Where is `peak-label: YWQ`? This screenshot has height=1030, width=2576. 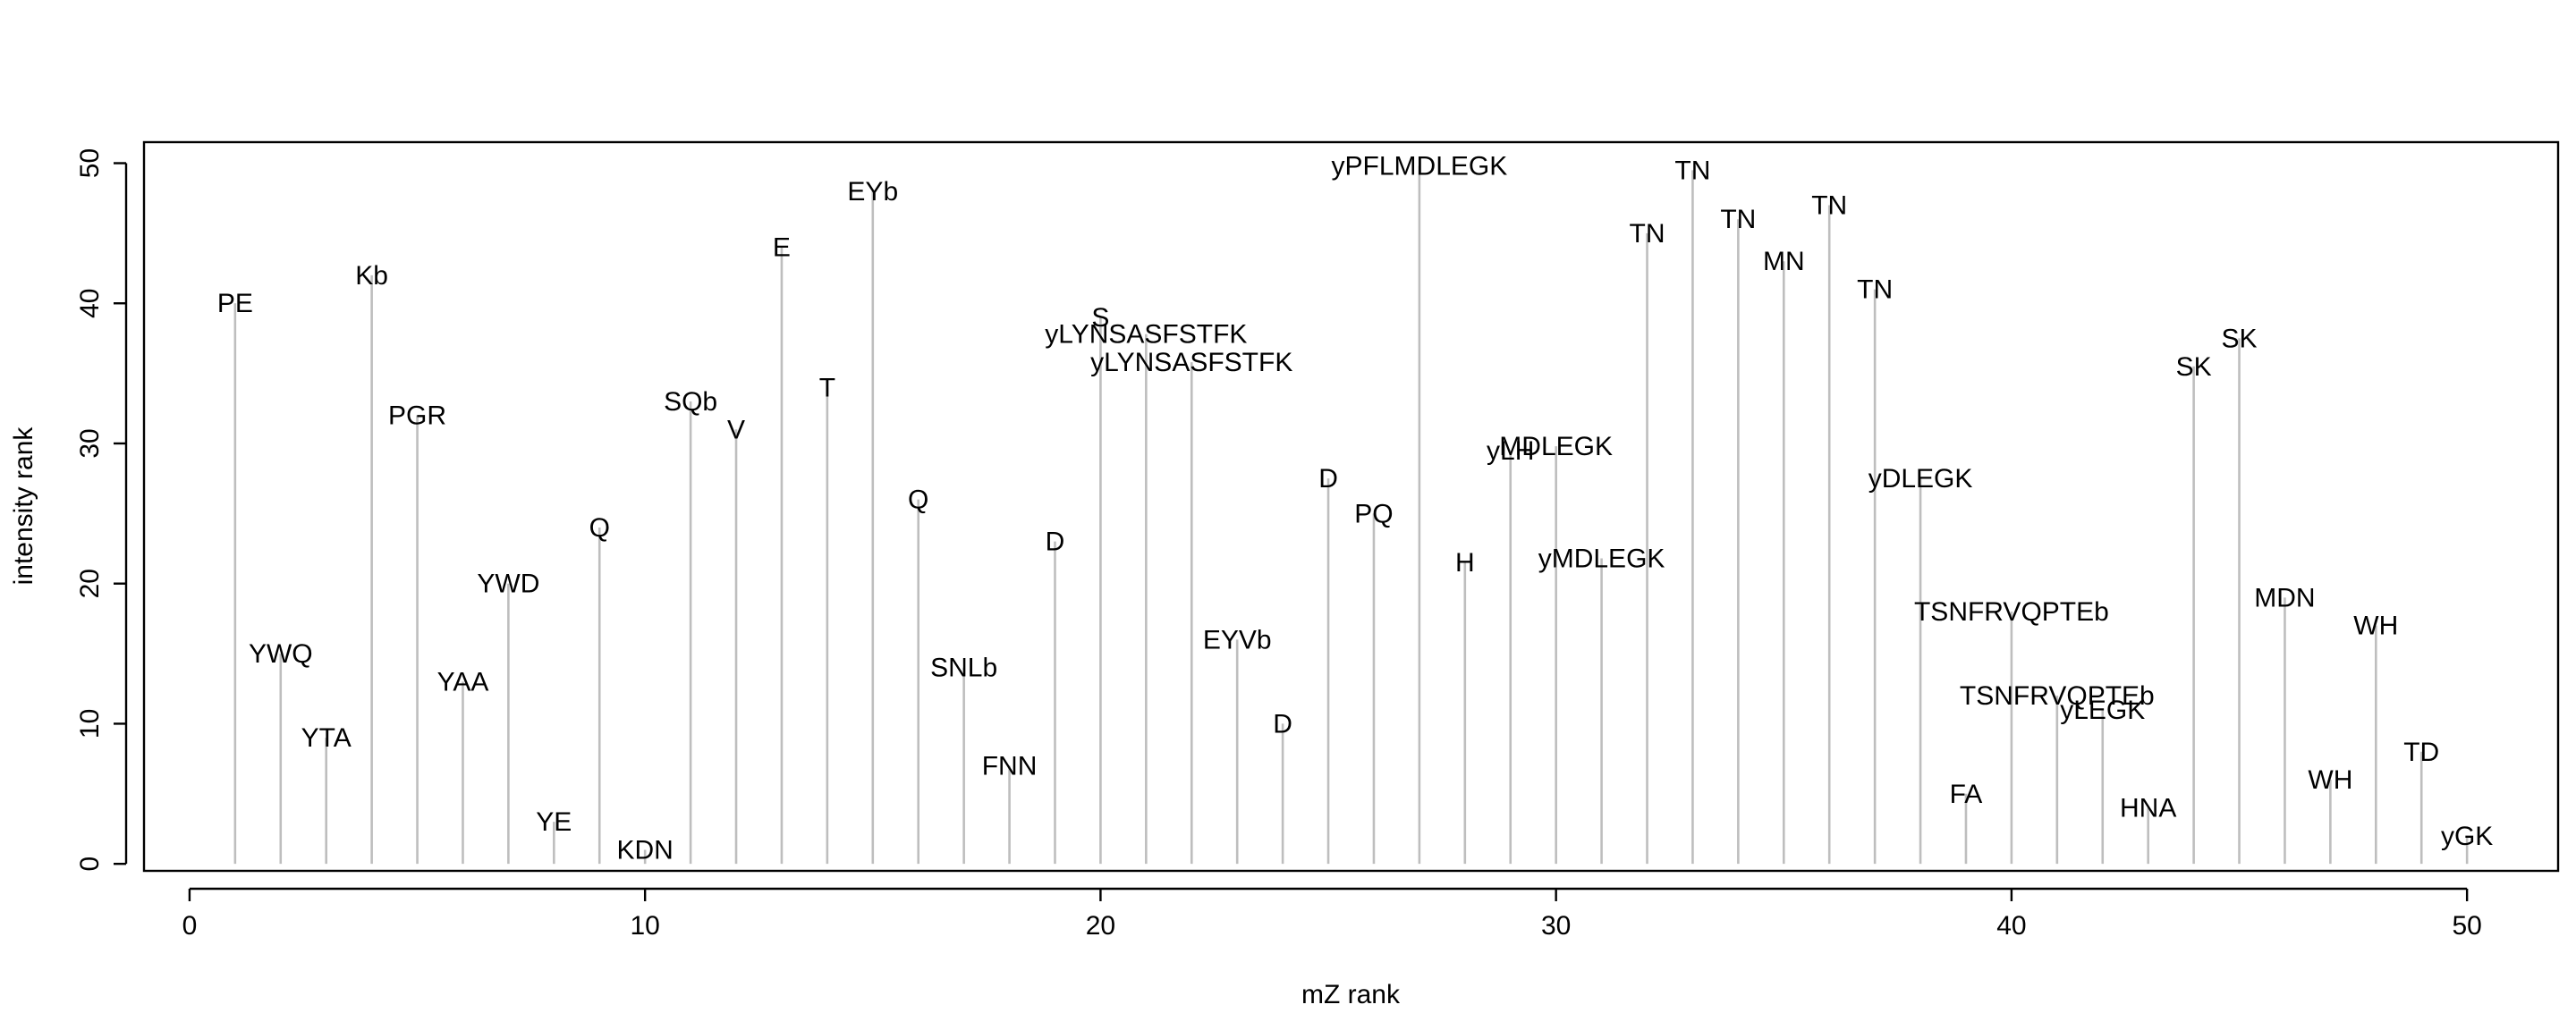
peak-label: YWQ is located at coordinates (281, 654).